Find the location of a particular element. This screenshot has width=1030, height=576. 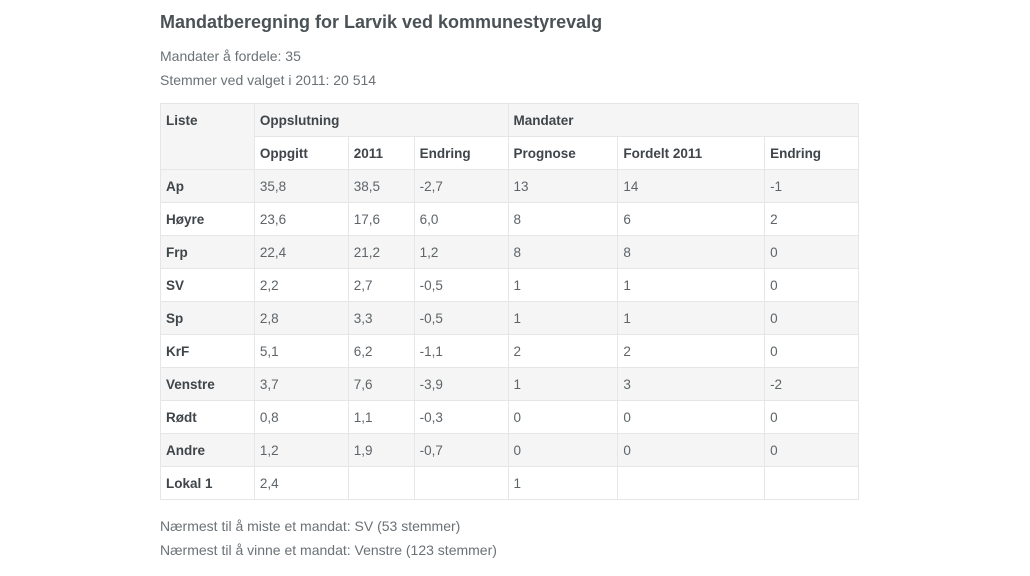

table-row: Høyre 23,6 17,6 6,0 8 6 2 is located at coordinates (509, 219).